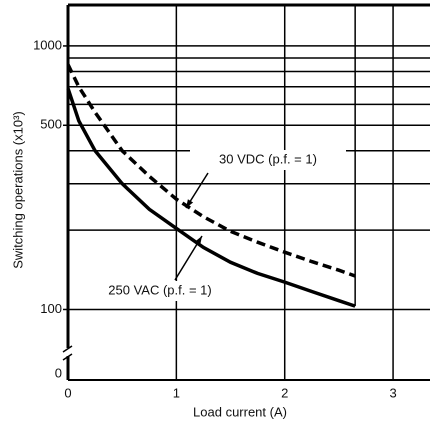  What do you see at coordinates (51, 124) in the screenshot?
I see `y-tick-label: 500` at bounding box center [51, 124].